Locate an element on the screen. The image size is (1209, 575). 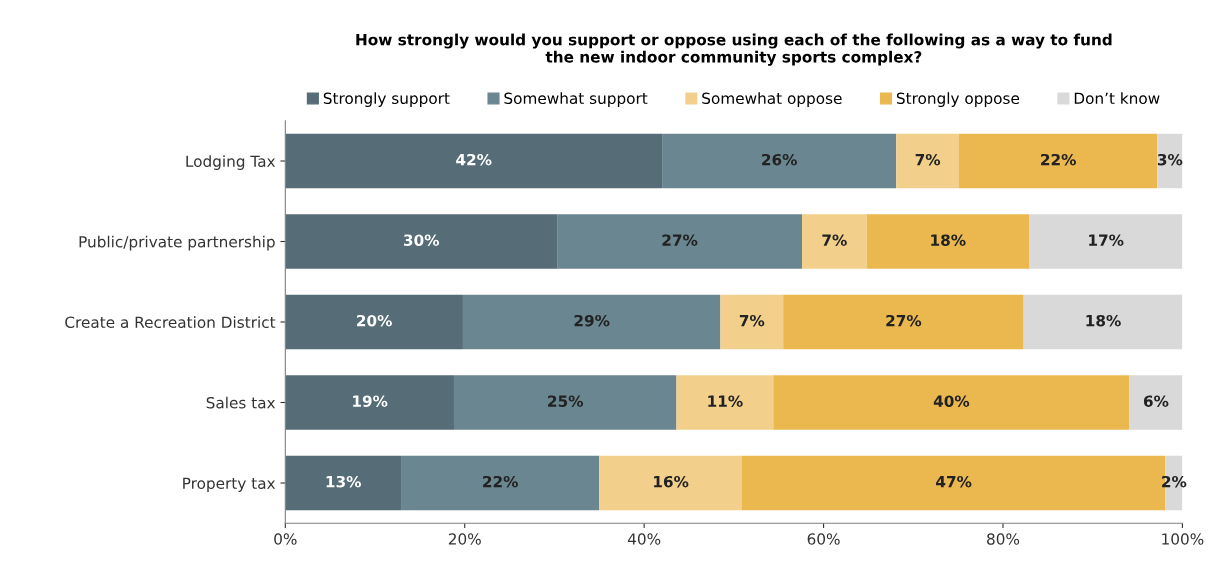
data-label: 16% is located at coordinates (671, 481).